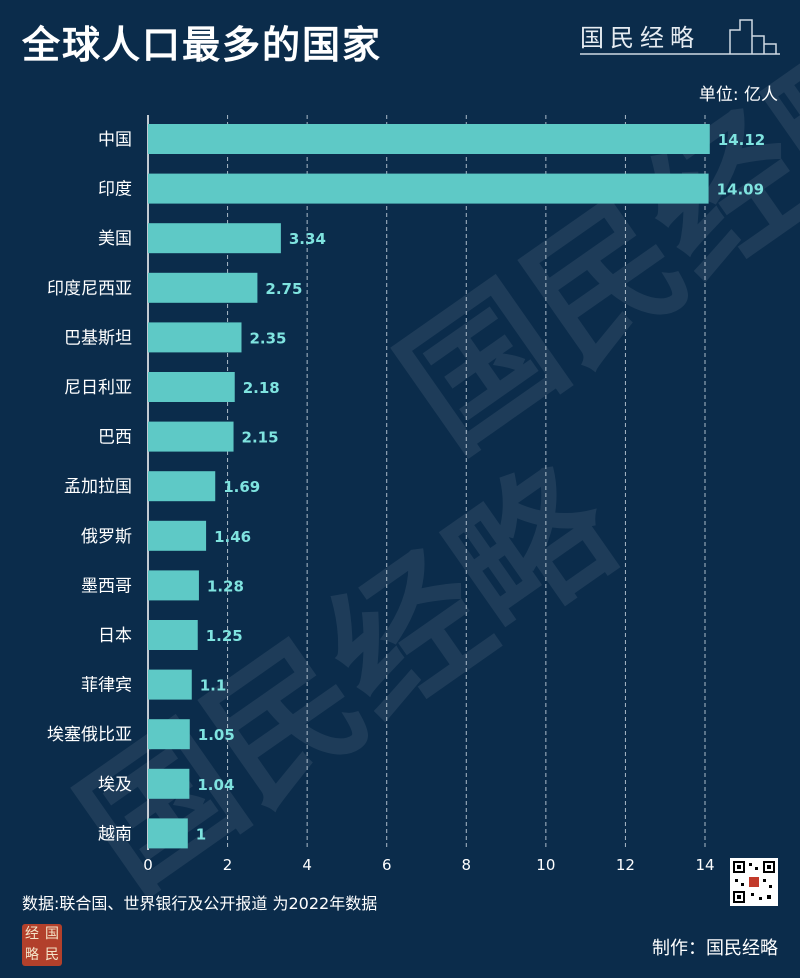  What do you see at coordinates (225, 586) in the screenshot?
I see `value-label: 1.28` at bounding box center [225, 586].